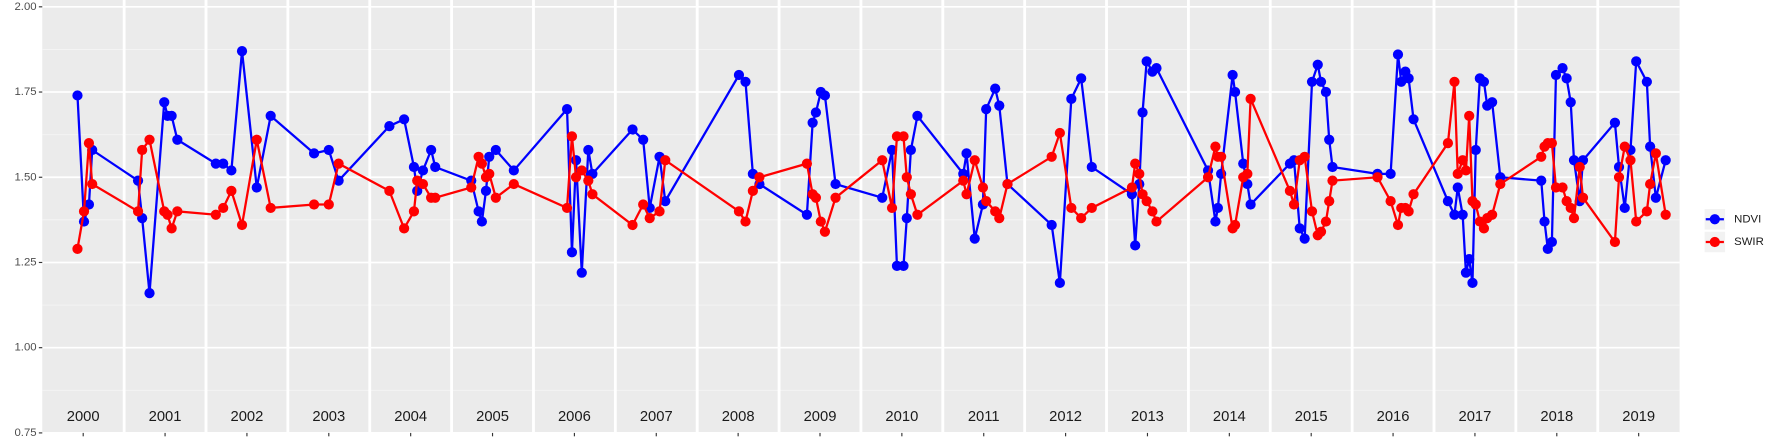 This screenshot has height=442, width=1773. I want to click on y-tick-label: 1.50, so click(25, 177).